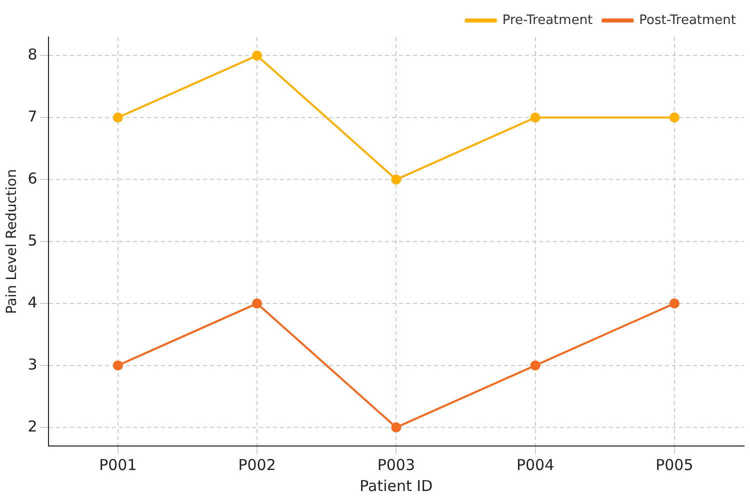  Describe the element at coordinates (33, 240) in the screenshot. I see `y-tick-label: 5` at that location.